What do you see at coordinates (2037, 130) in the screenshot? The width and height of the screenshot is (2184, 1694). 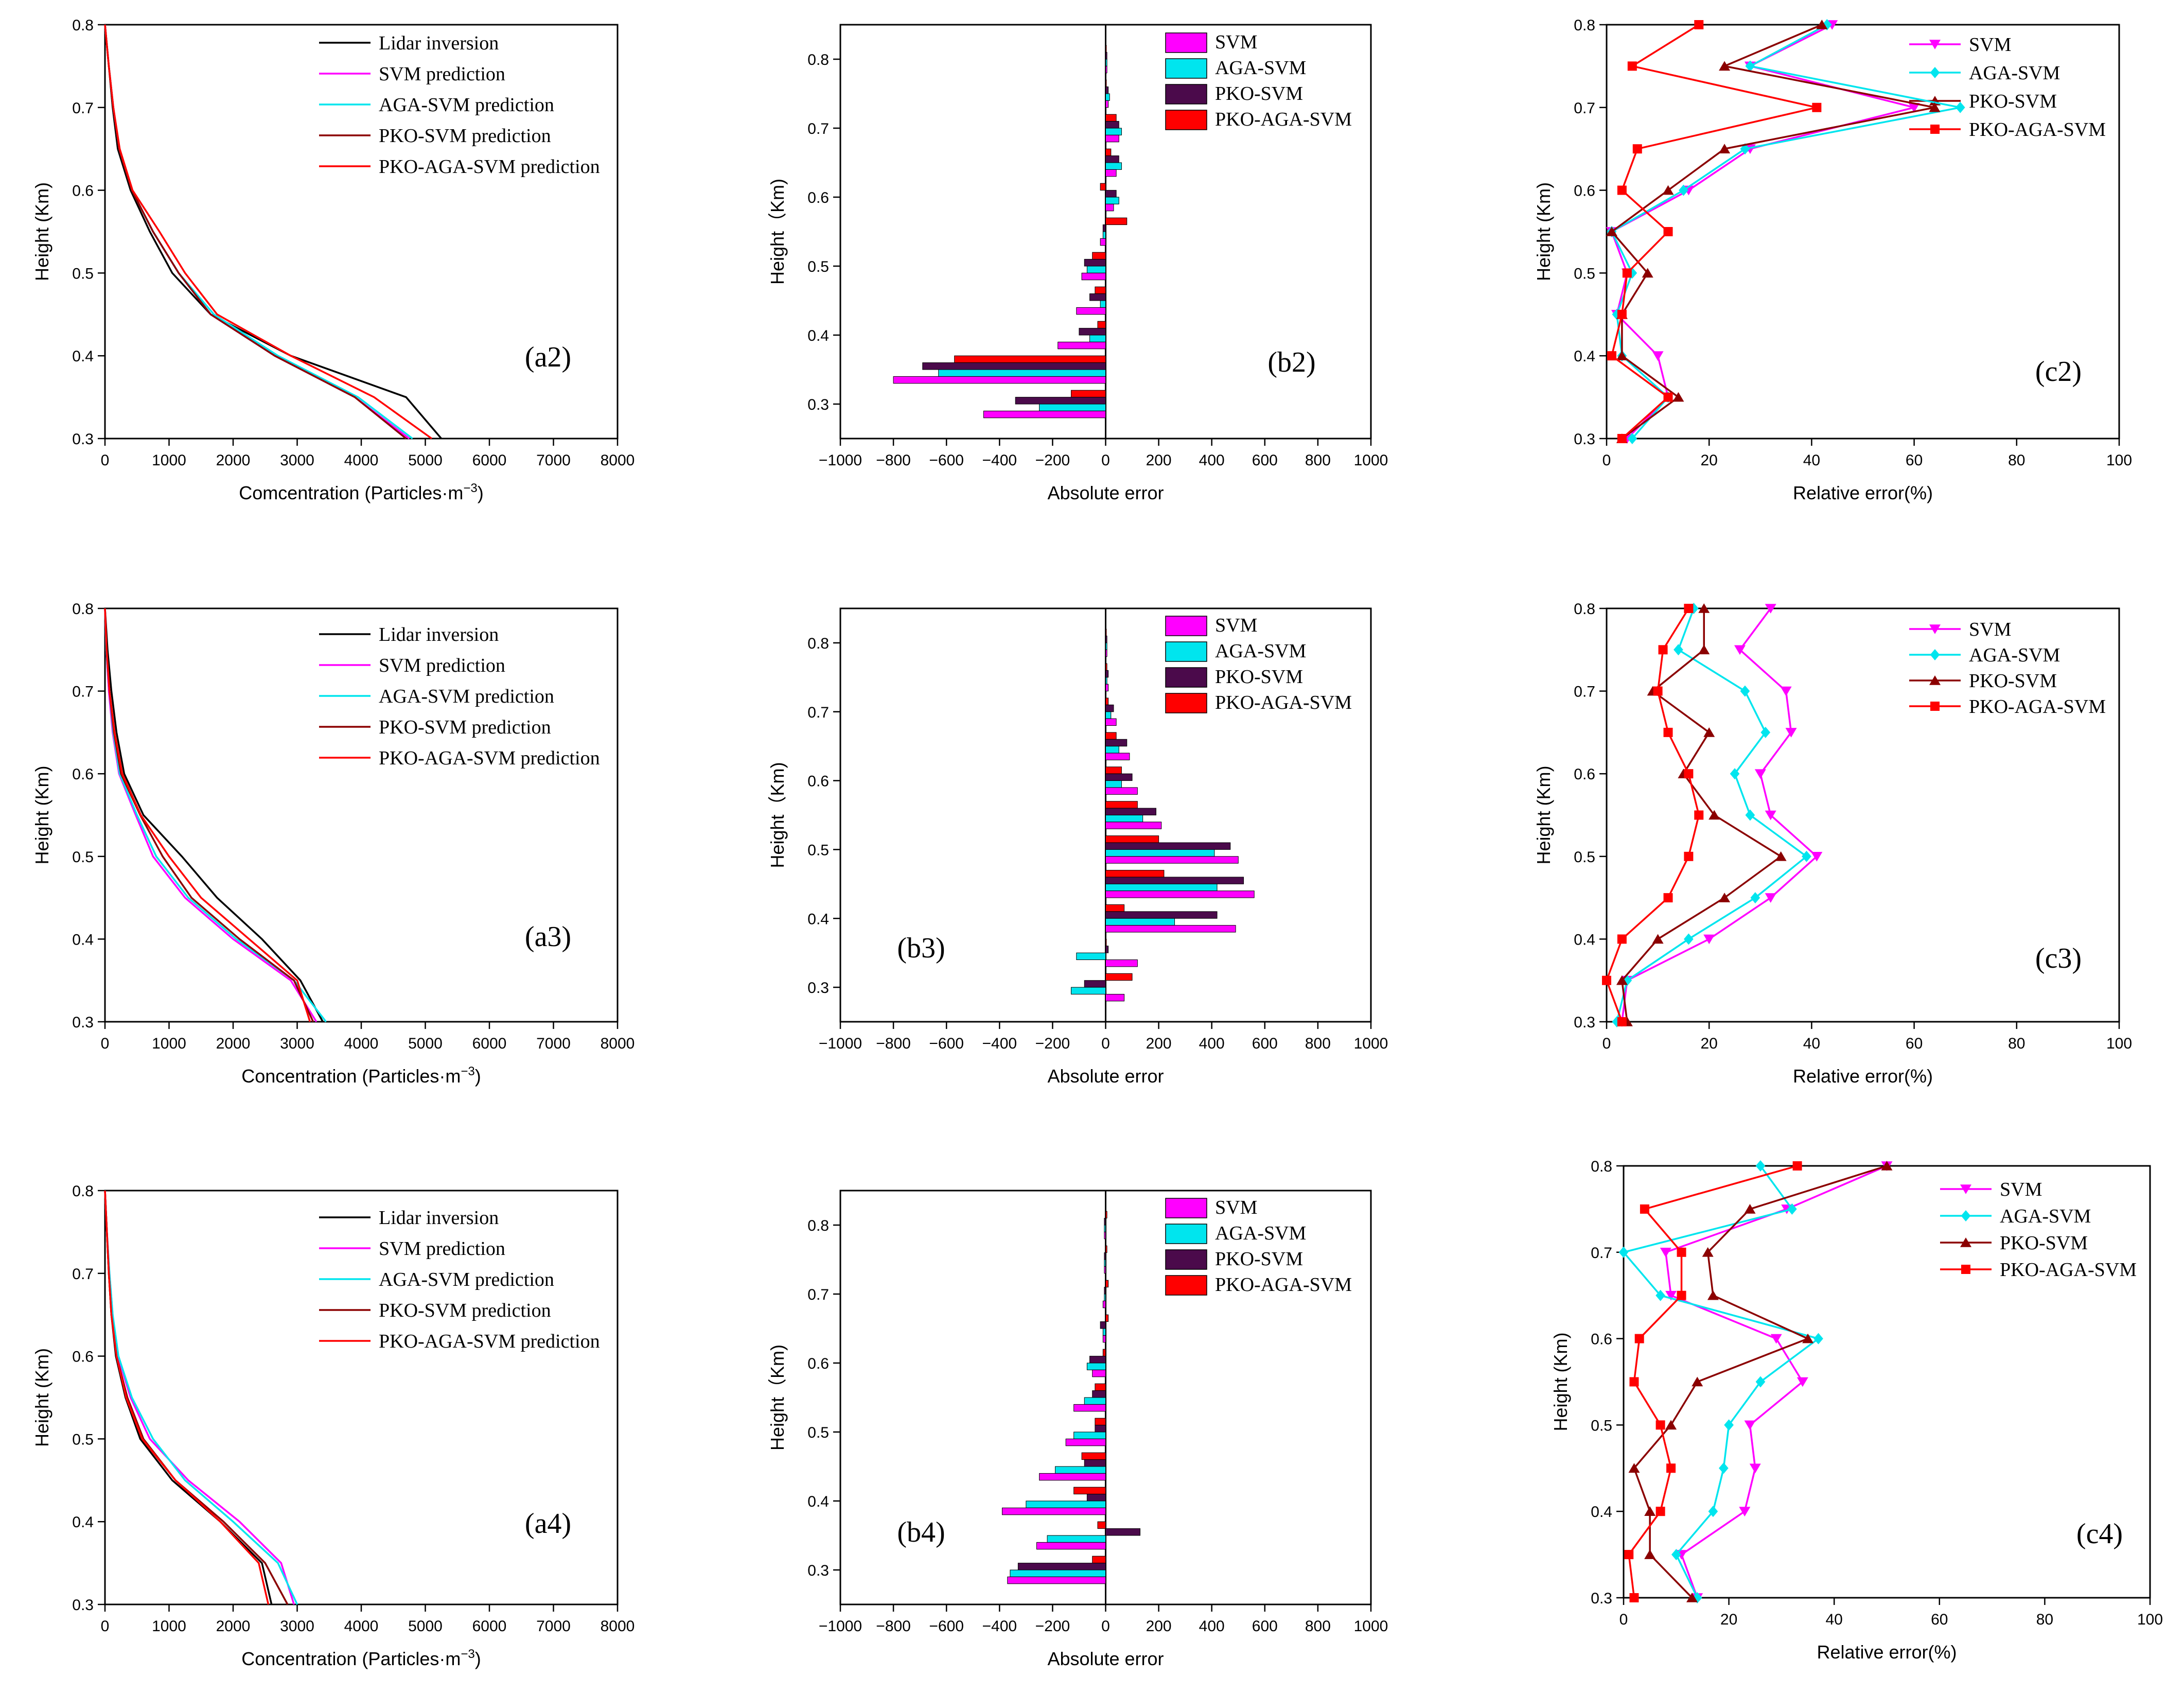 I see `legend-label: PKO-AGA-SVM` at bounding box center [2037, 130].